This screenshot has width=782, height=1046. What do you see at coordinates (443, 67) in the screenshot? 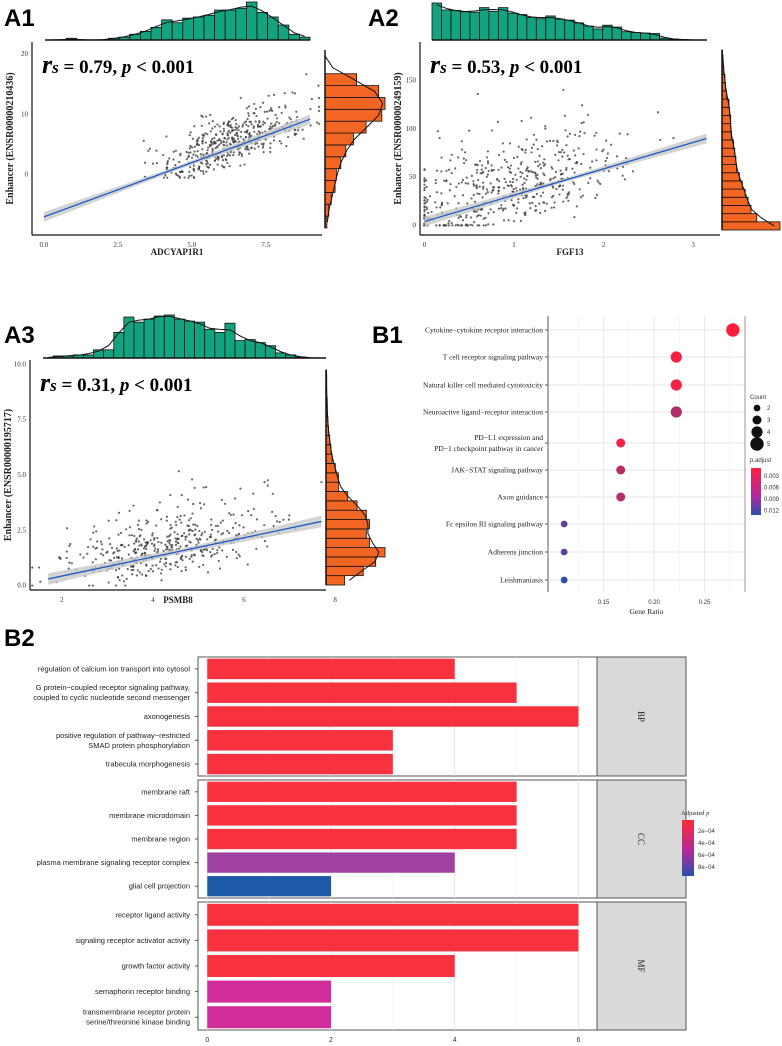
I see `stat-s: s` at bounding box center [443, 67].